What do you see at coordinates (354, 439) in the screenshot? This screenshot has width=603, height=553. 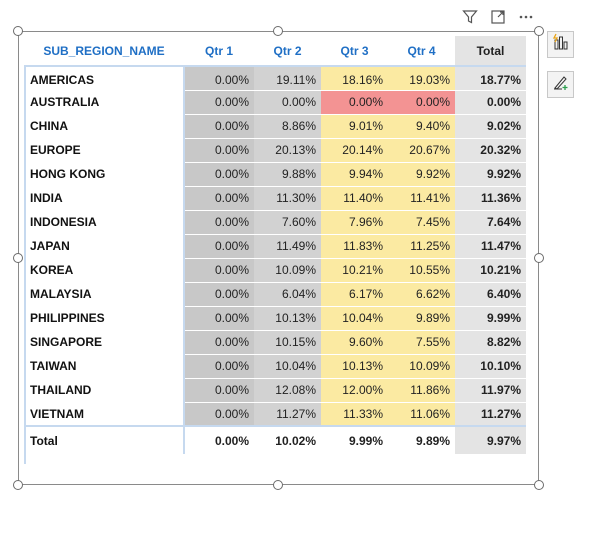 I see `total-cell-qtr3: 9.99%` at bounding box center [354, 439].